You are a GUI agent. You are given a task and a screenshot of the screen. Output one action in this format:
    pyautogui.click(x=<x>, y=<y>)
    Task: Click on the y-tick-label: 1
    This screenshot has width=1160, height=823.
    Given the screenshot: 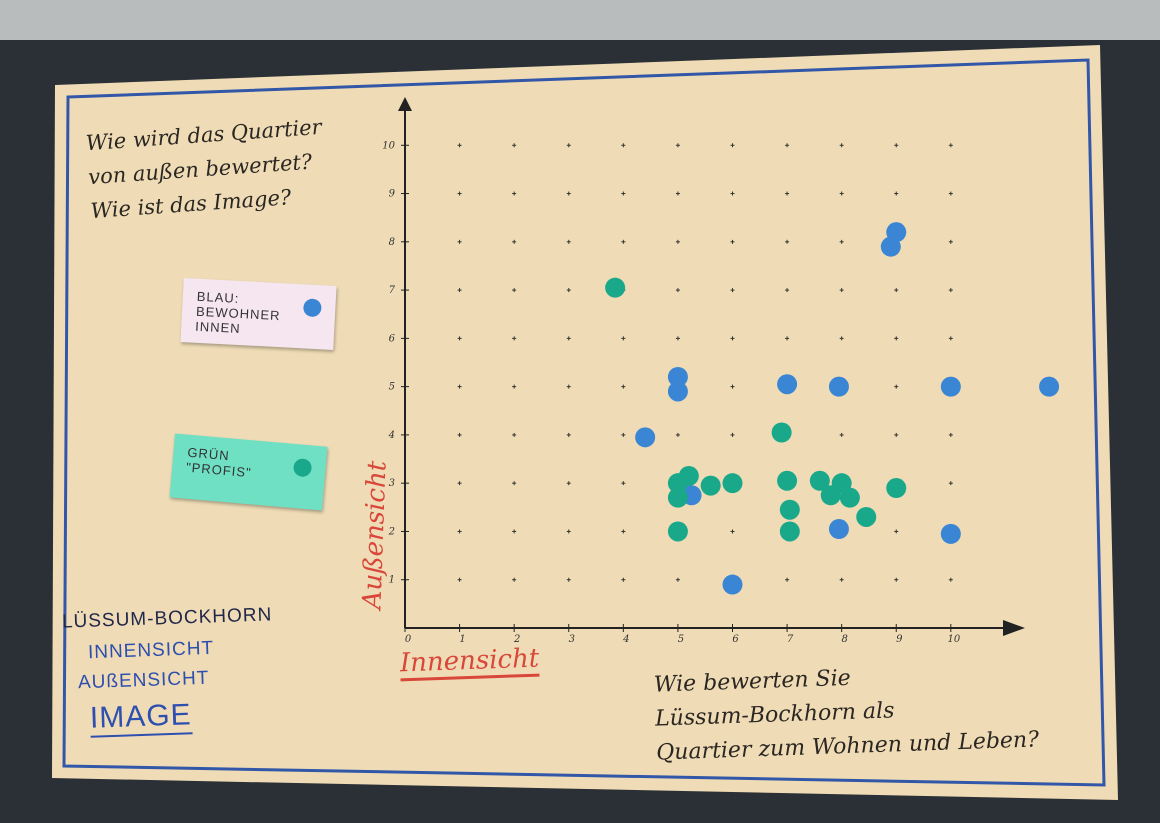 What is the action you would take?
    pyautogui.click(x=392, y=580)
    